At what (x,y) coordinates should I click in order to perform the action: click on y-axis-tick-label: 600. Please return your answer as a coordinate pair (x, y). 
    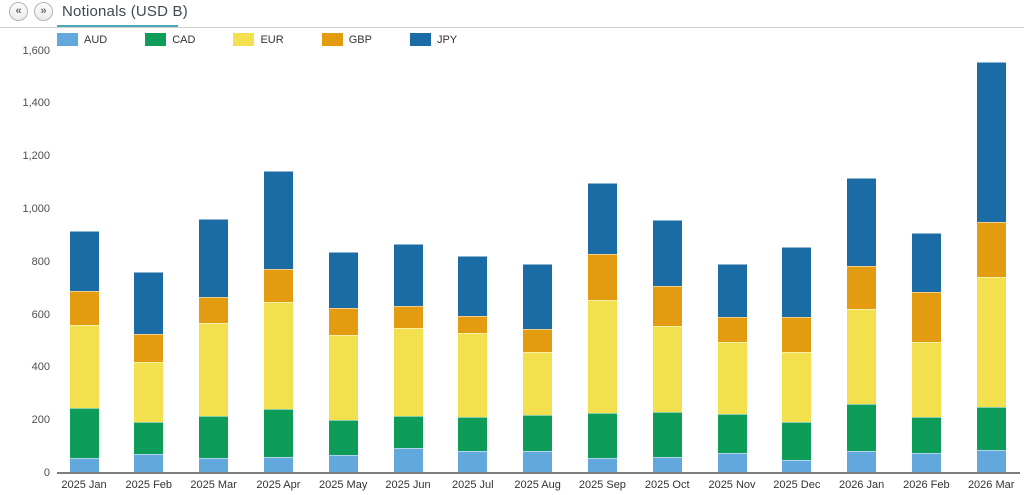
    Looking at the image, I should click on (40, 314).